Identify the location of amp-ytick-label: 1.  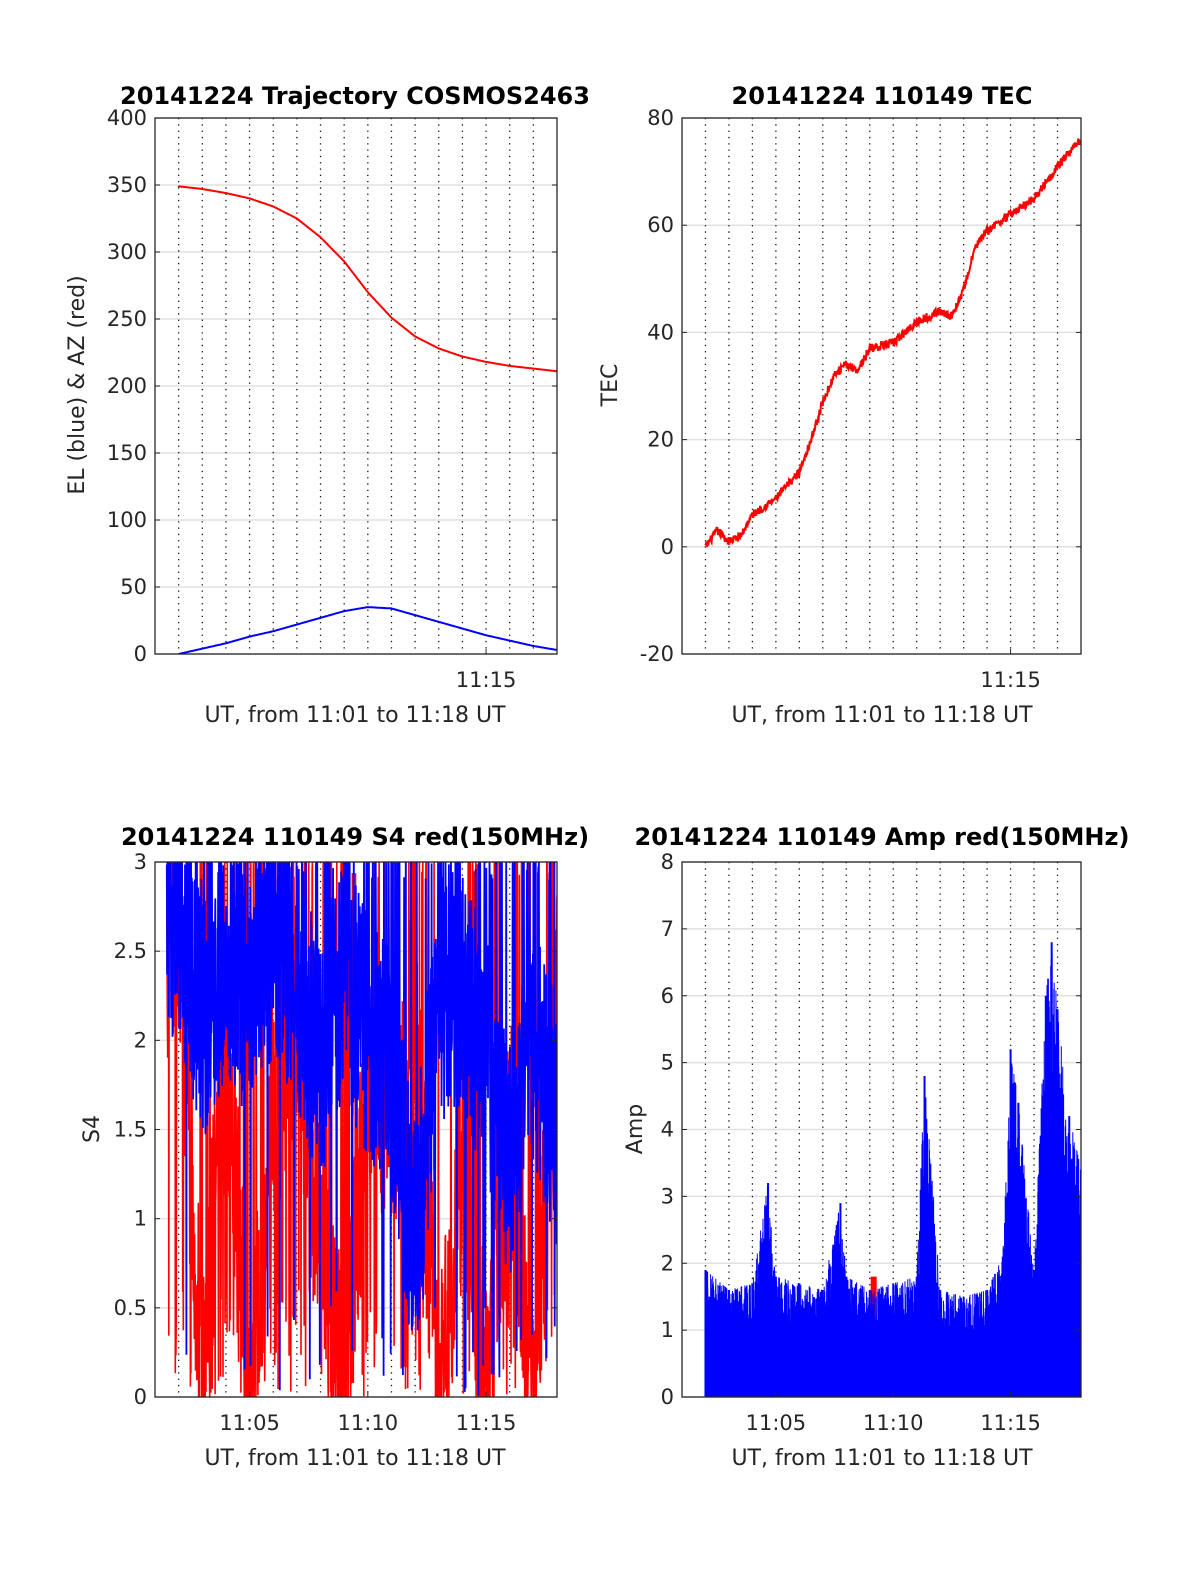
(667, 1330).